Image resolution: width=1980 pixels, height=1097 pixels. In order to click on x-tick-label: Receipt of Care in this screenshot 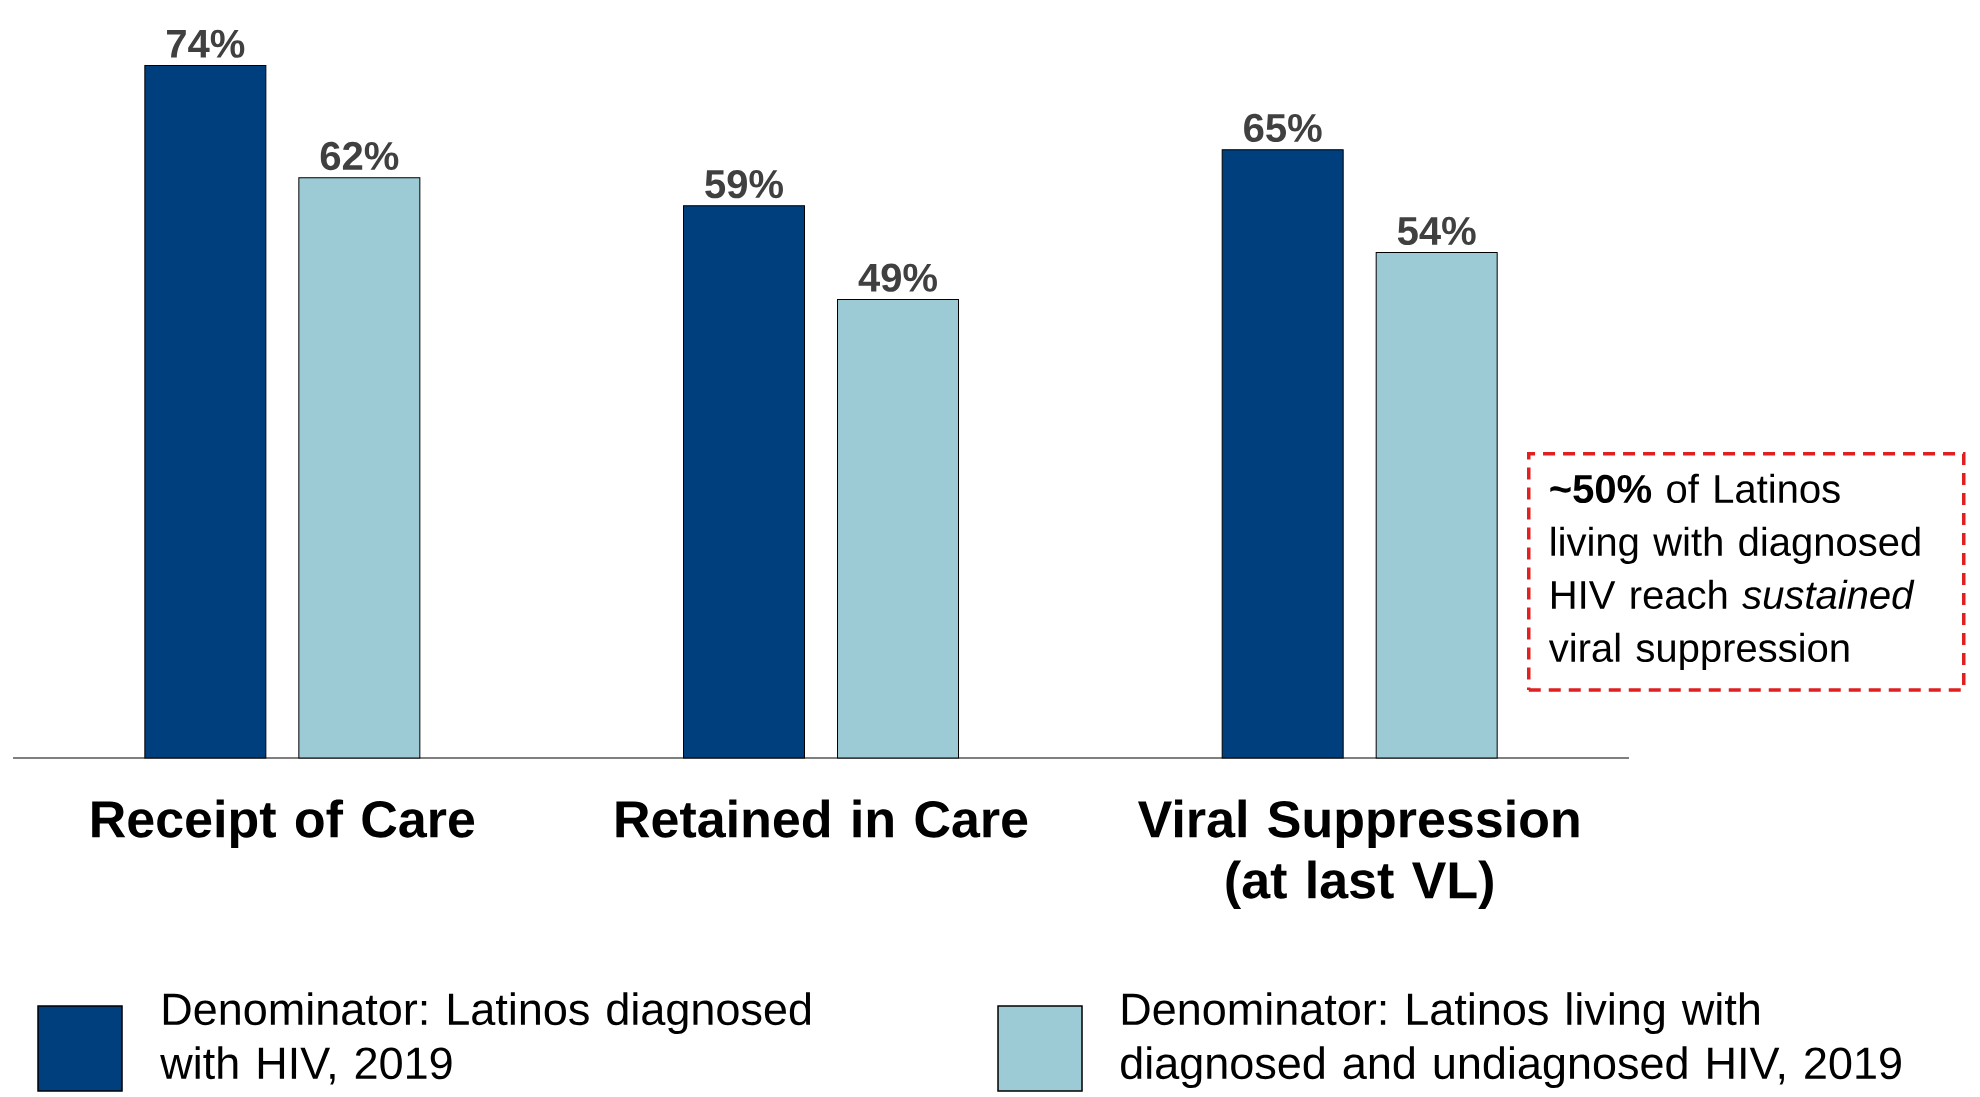, I will do `click(283, 823)`.